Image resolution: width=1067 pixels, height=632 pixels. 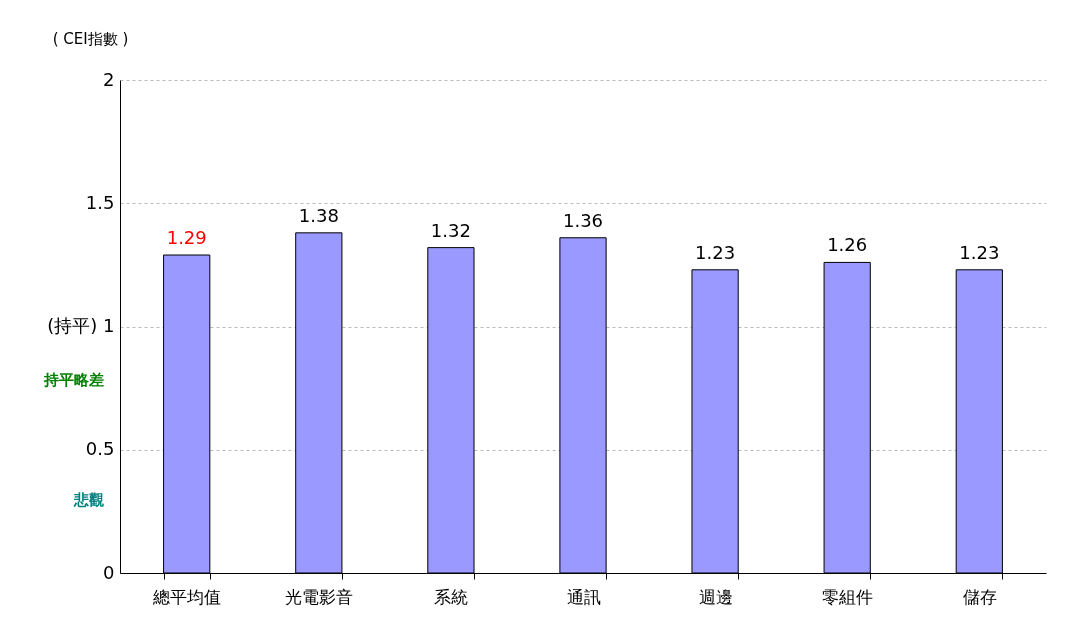 What do you see at coordinates (583, 596) in the screenshot?
I see `x-tick-label: 通訊` at bounding box center [583, 596].